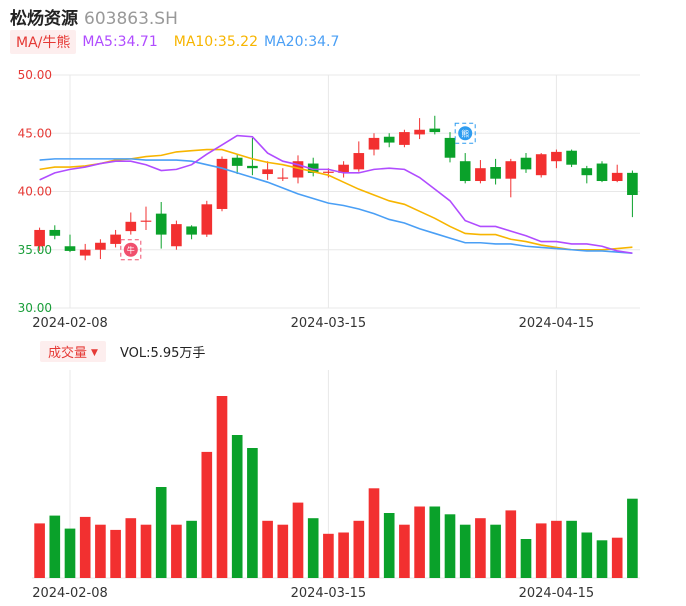 Image resolution: width=686 pixels, height=606 pixels. What do you see at coordinates (174, 42) in the screenshot?
I see `ma-legend: MA/牛熊 MA5:34.71 MA10:35.22 MA20:34.7` at bounding box center [174, 42].